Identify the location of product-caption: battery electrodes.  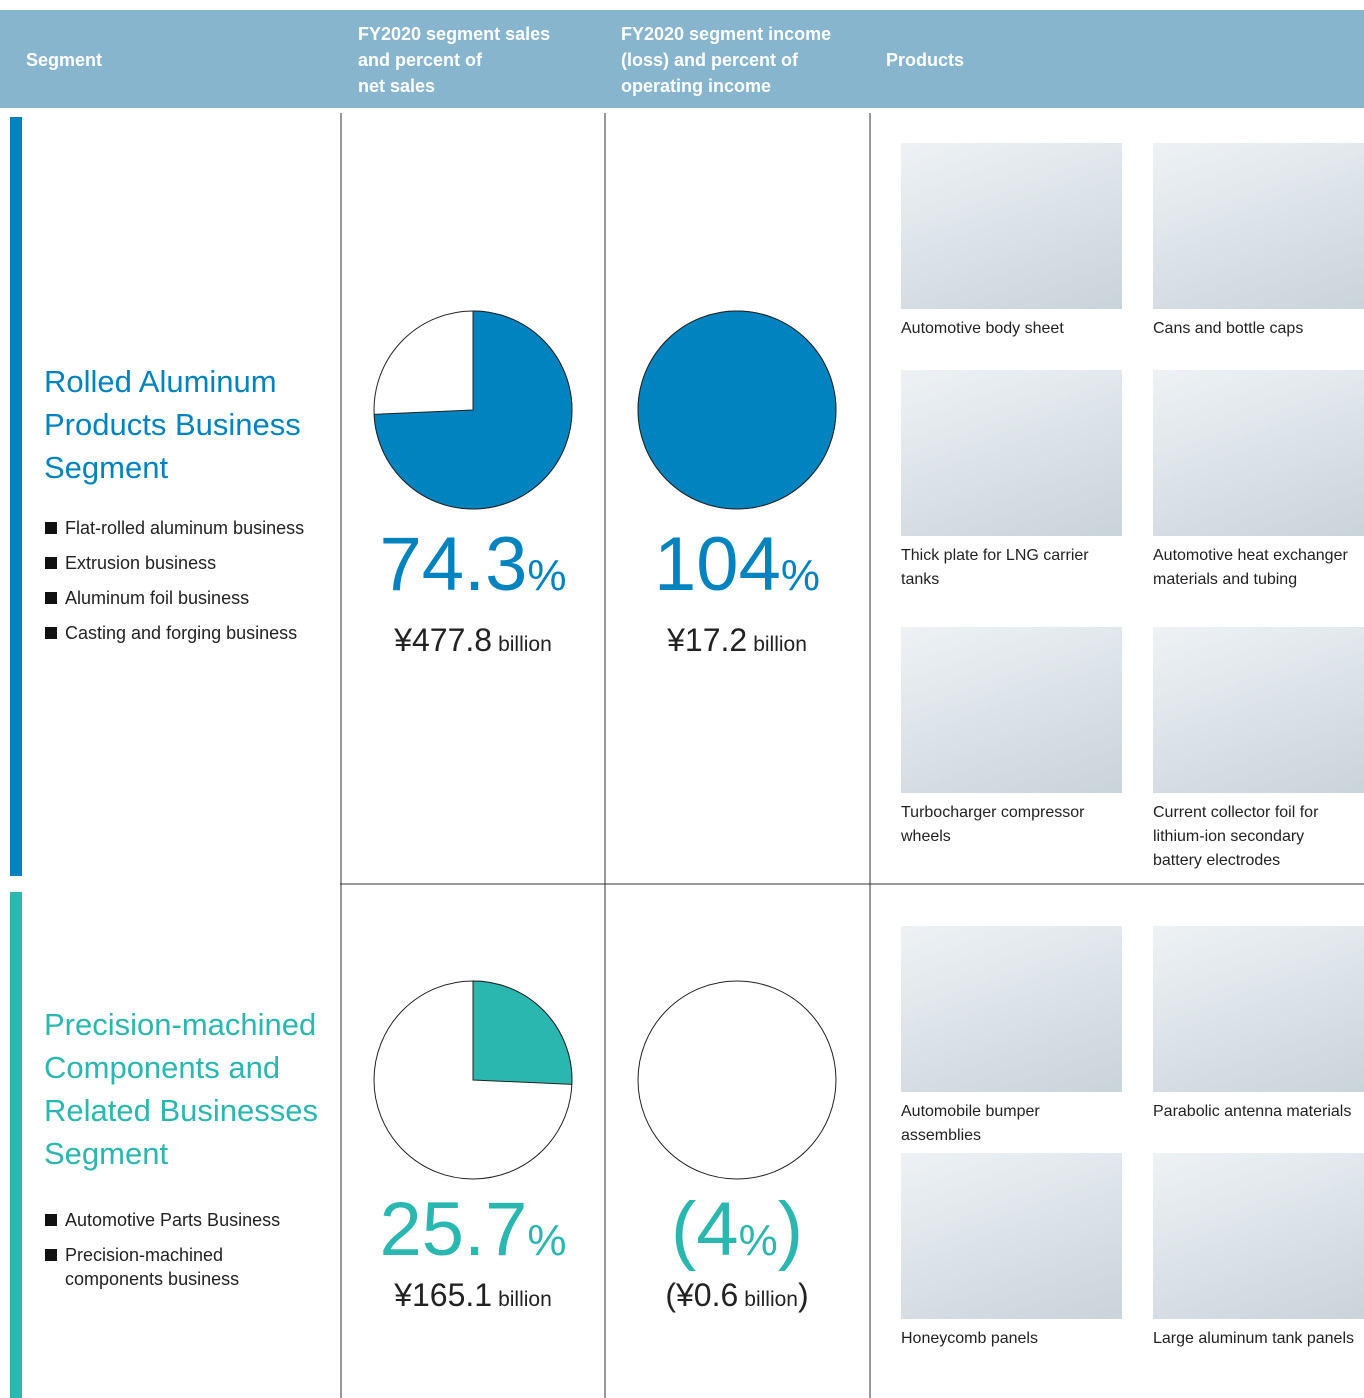
(1217, 860).